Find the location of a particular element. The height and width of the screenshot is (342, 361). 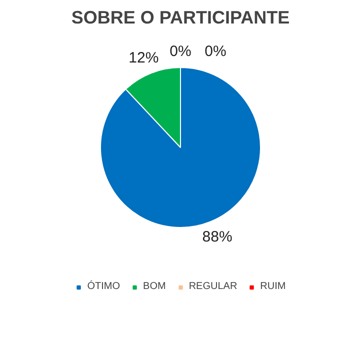

legend-label: BOM is located at coordinates (154, 286).